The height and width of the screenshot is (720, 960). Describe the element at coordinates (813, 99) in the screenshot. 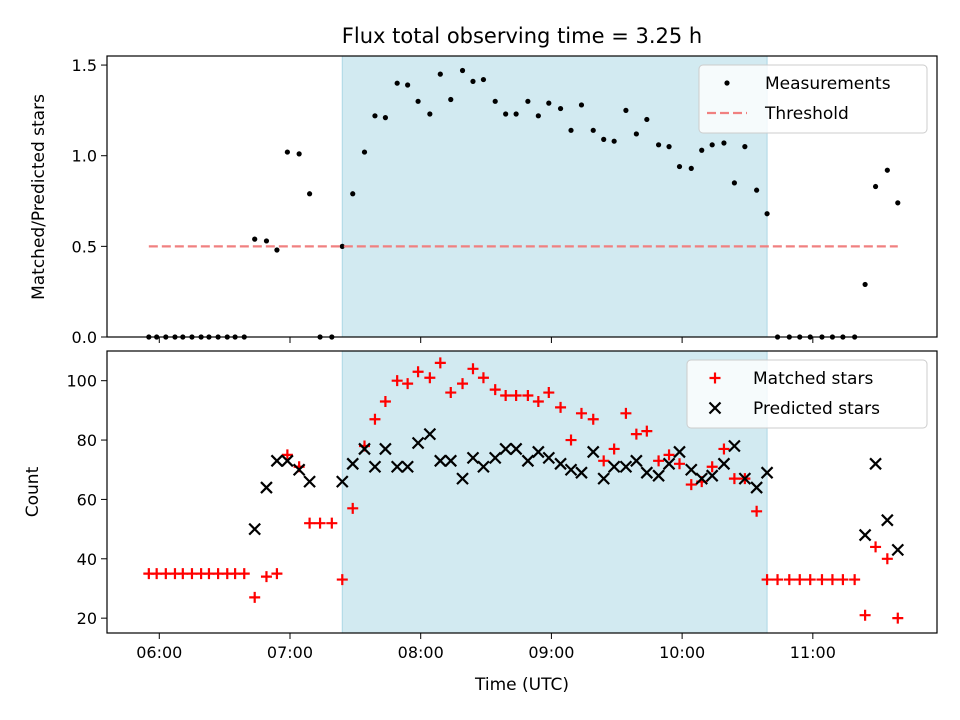

I see `legend: Measurements Threshold` at that location.